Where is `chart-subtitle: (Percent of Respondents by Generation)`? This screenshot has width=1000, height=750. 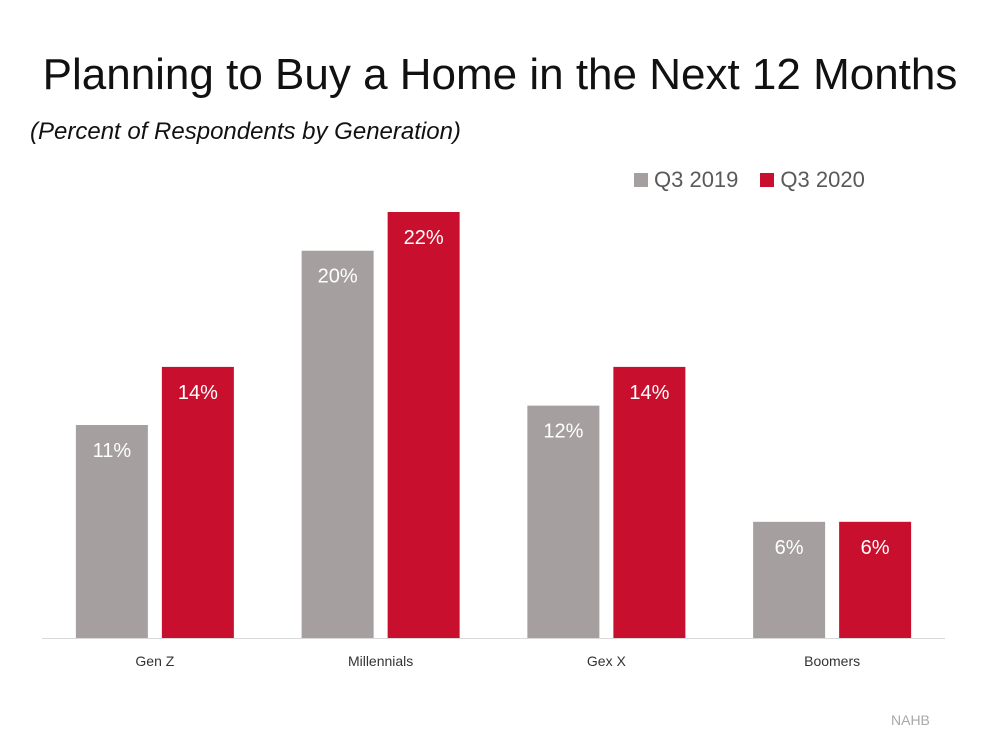
chart-subtitle: (Percent of Respondents by Generation) is located at coordinates (245, 131).